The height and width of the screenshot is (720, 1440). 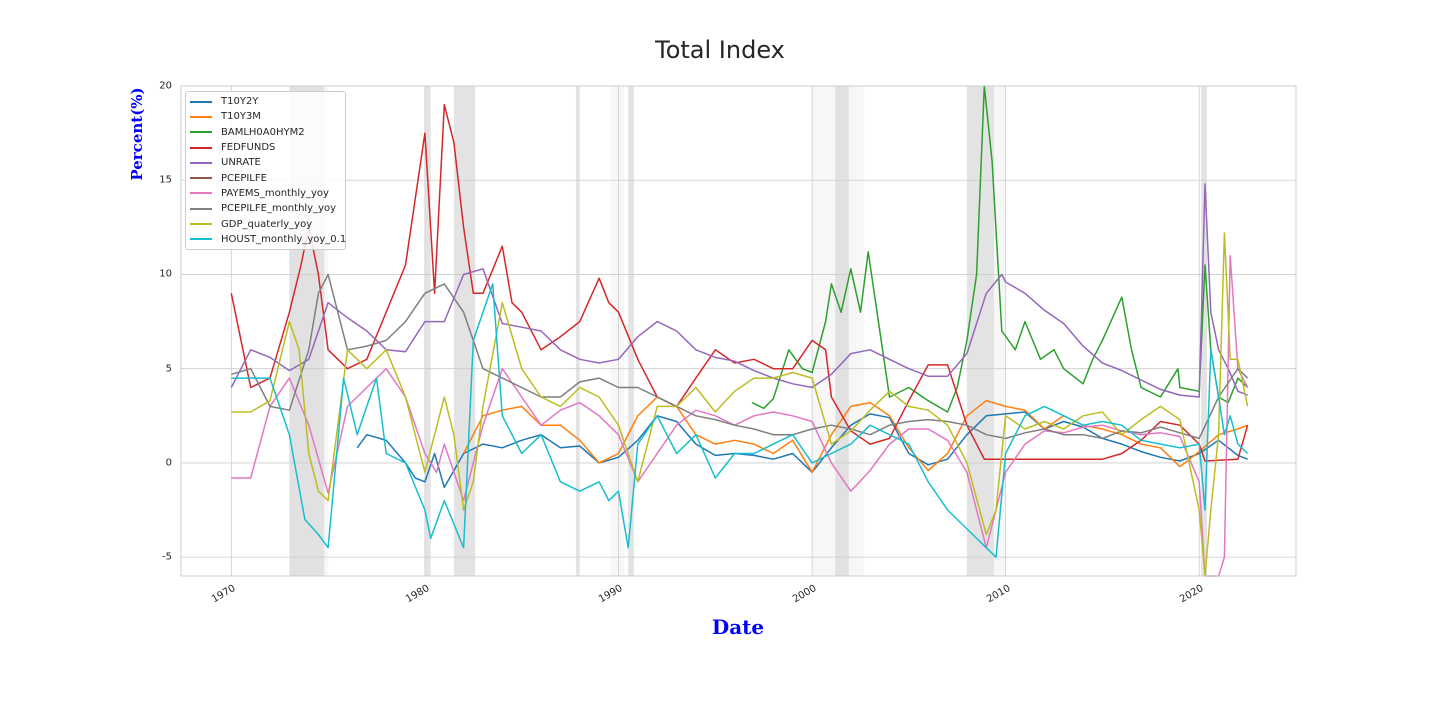 I want to click on y-tick-label: 20, so click(x=141, y=86).